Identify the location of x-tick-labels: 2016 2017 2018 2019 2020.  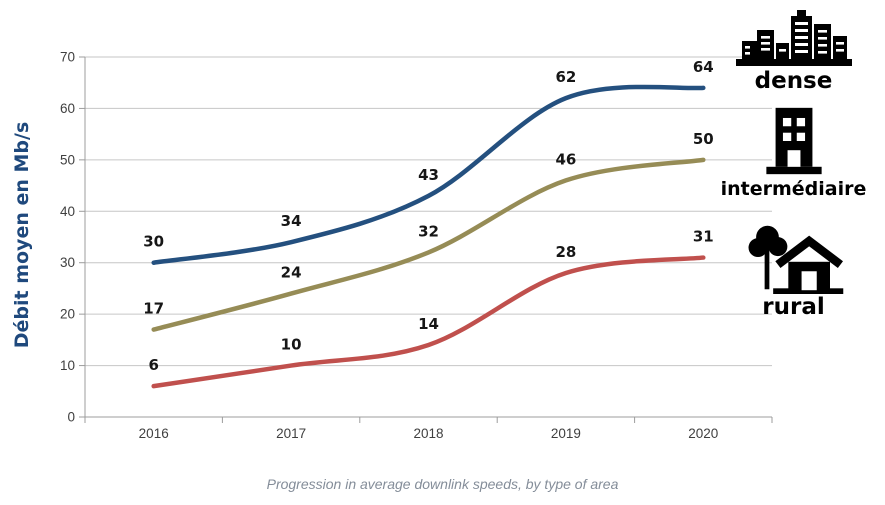
(429, 433).